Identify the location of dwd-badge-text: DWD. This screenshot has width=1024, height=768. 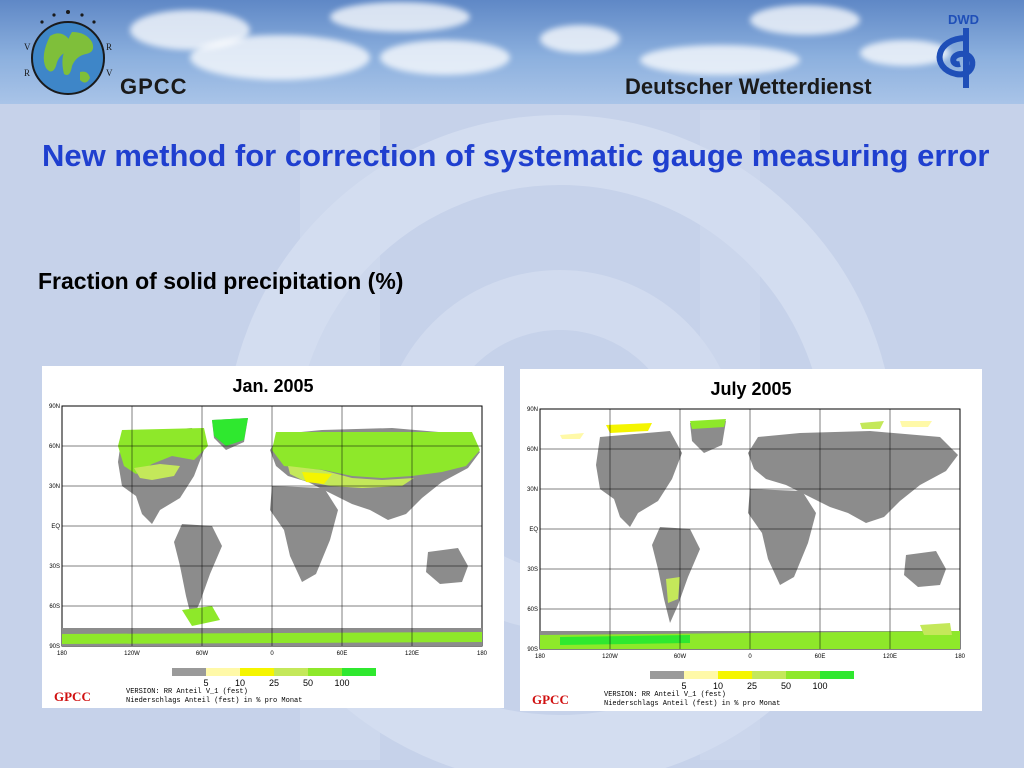
(963, 19).